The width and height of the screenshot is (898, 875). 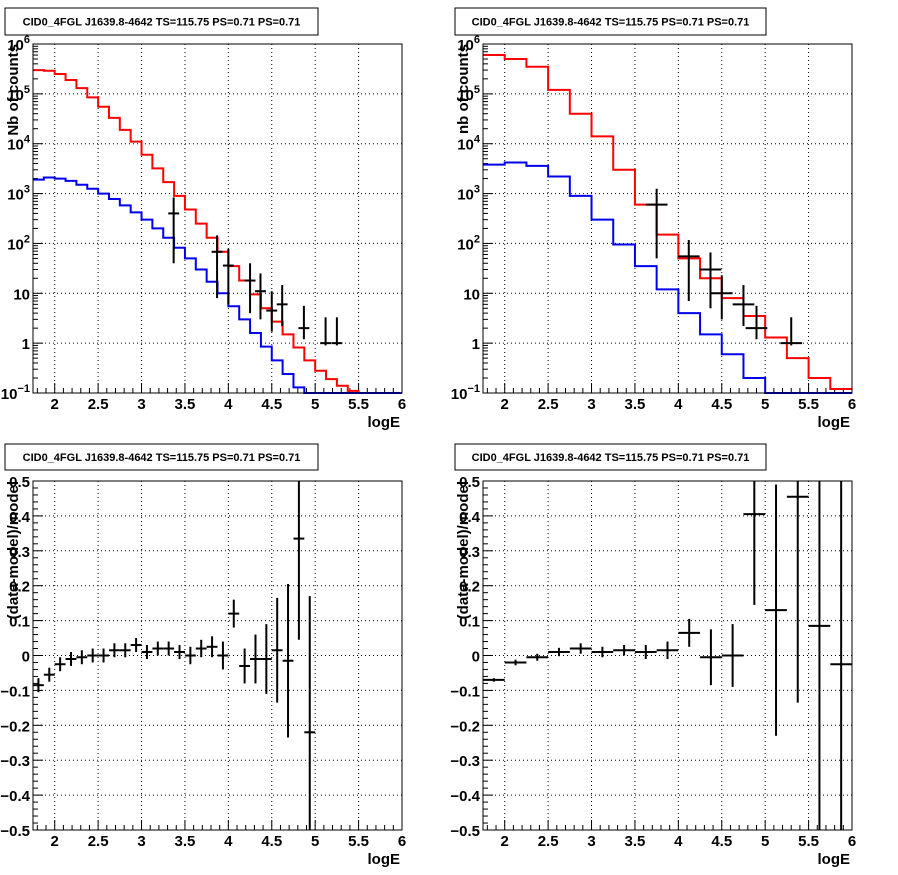 What do you see at coordinates (667, 277) in the screenshot?
I see `component-histogram-blue` at bounding box center [667, 277].